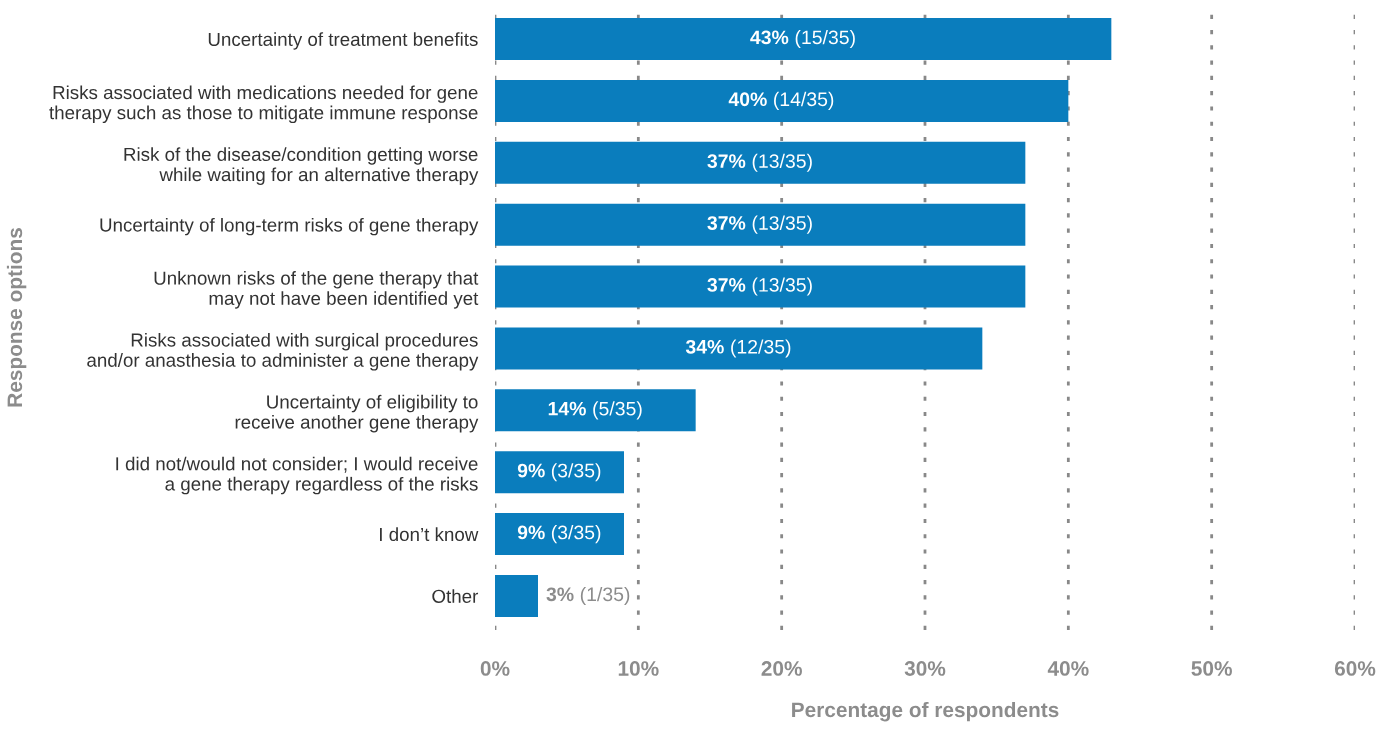 This screenshot has width=1396, height=729. Describe the element at coordinates (925, 668) in the screenshot. I see `x-tick-label: 30%` at that location.